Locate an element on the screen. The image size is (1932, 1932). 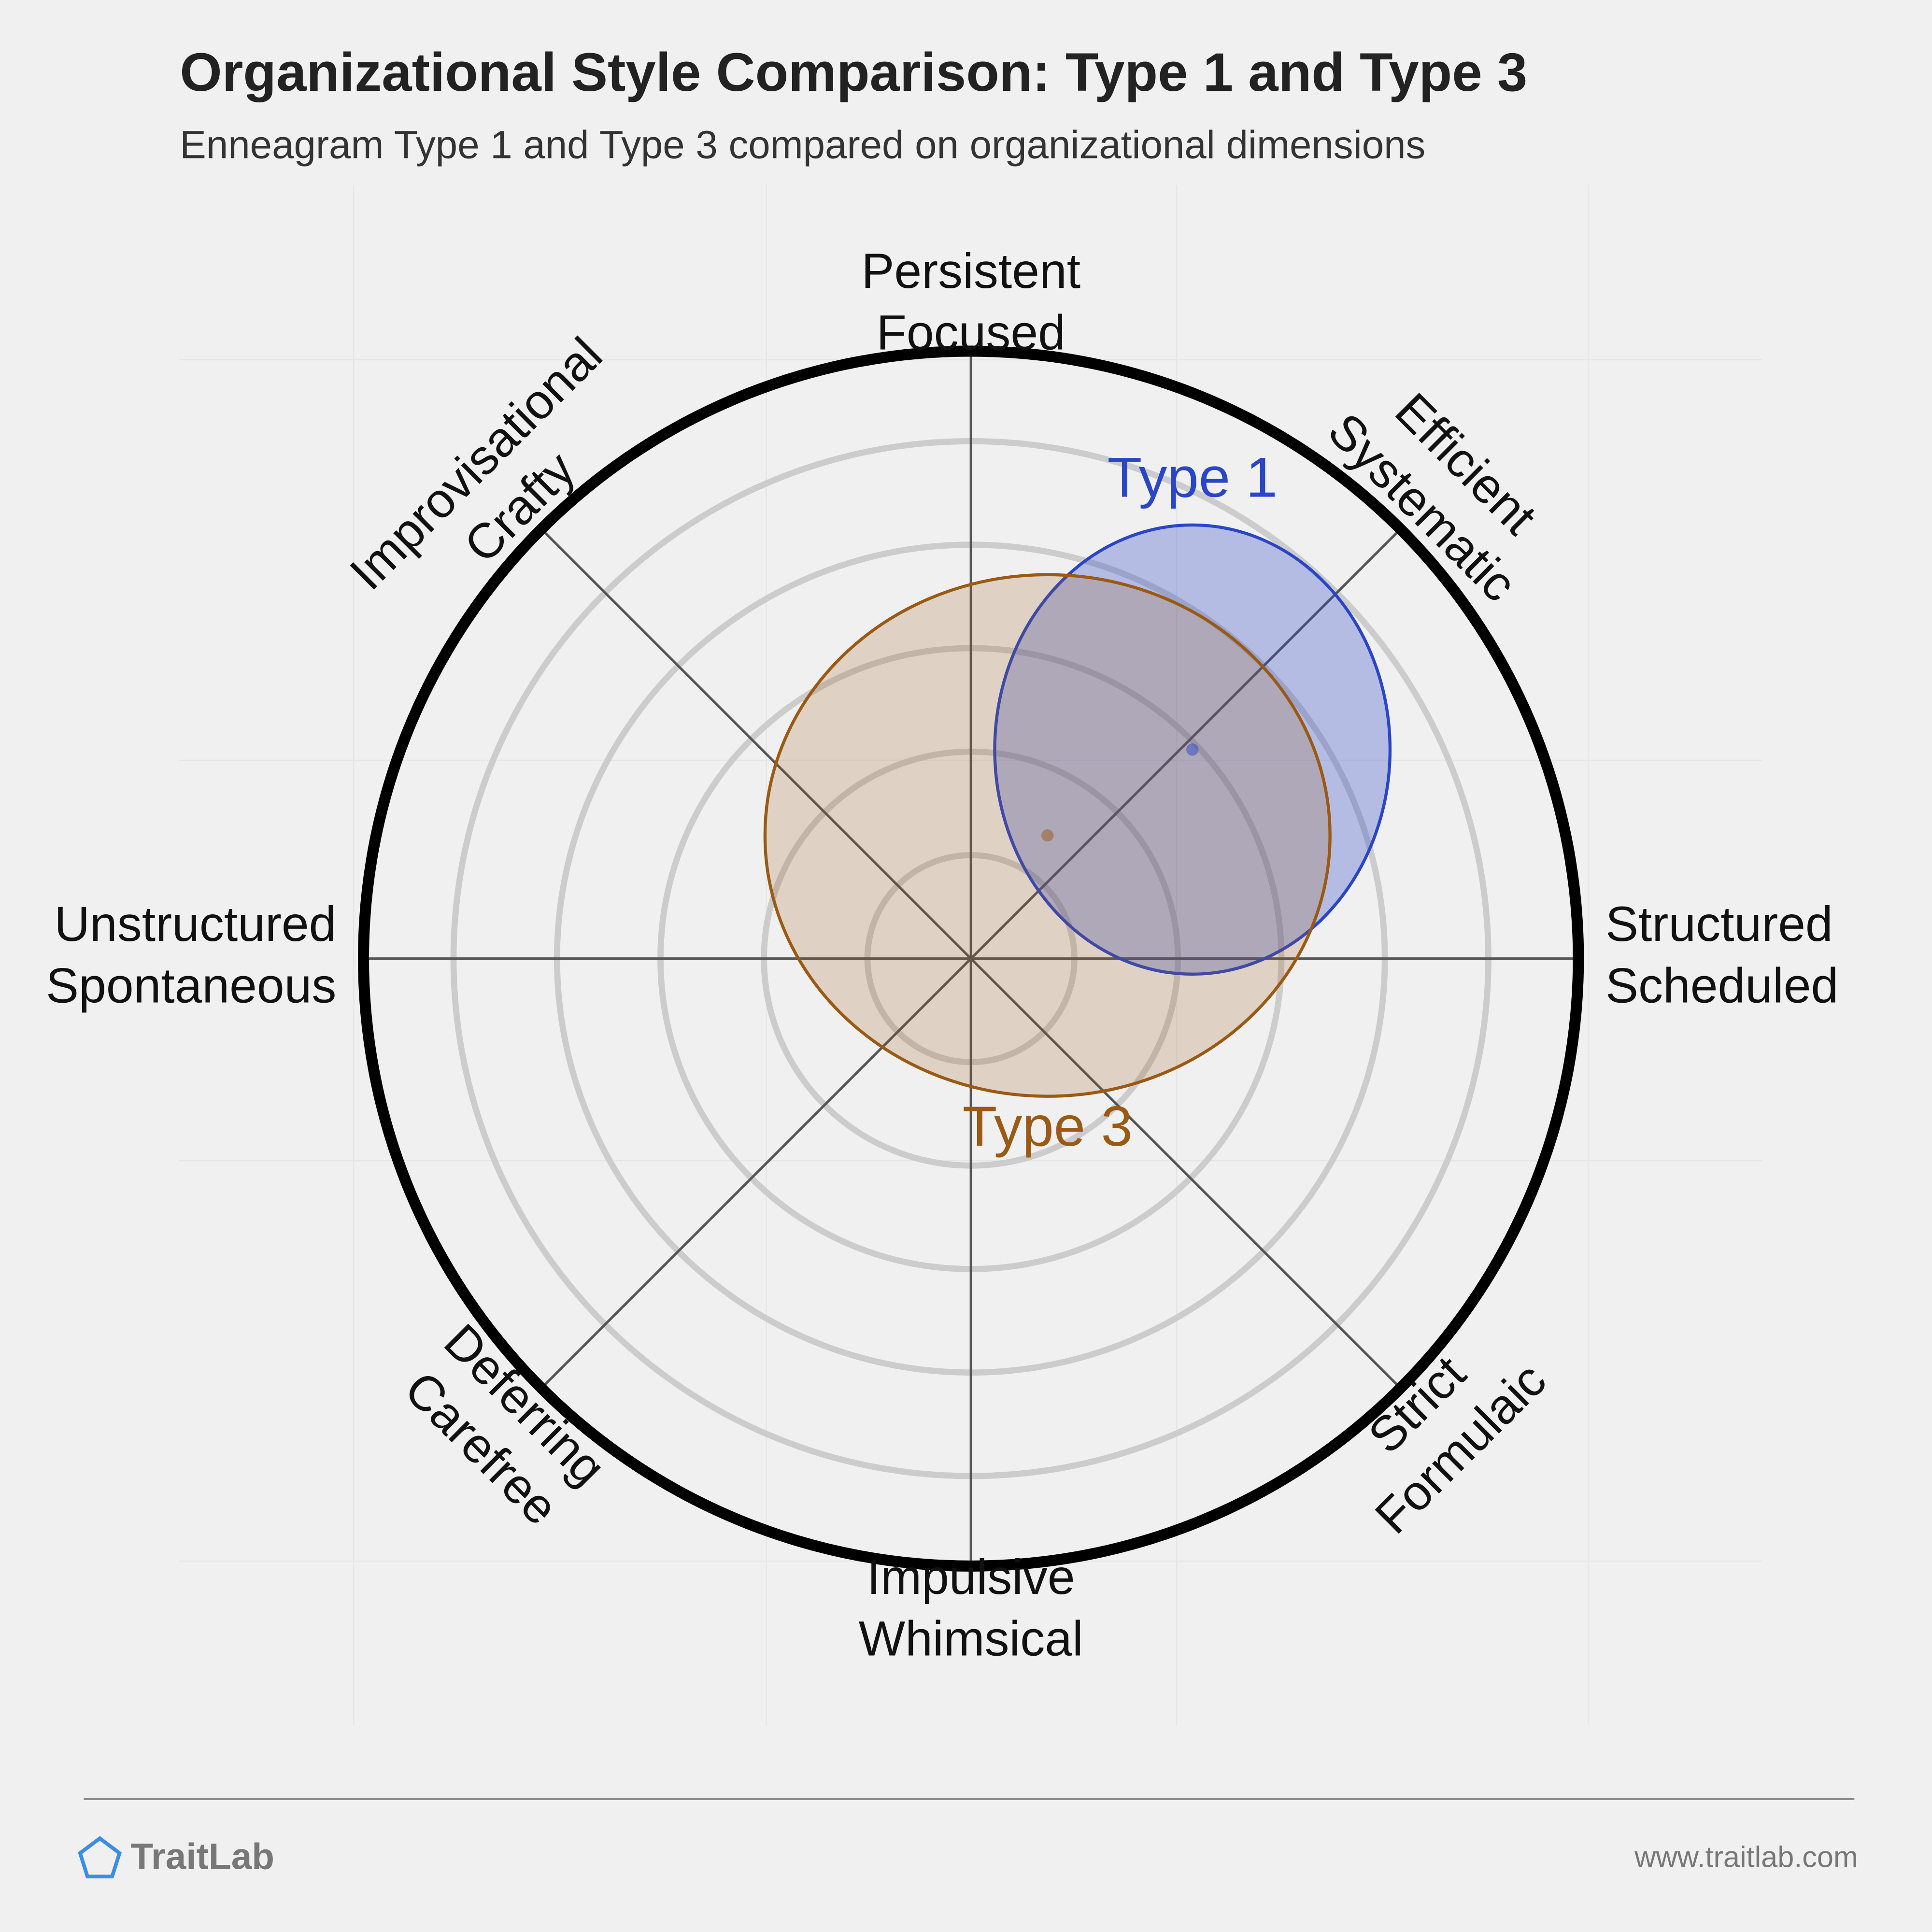
axis-label-line: Whimsical is located at coordinates (971, 1638).